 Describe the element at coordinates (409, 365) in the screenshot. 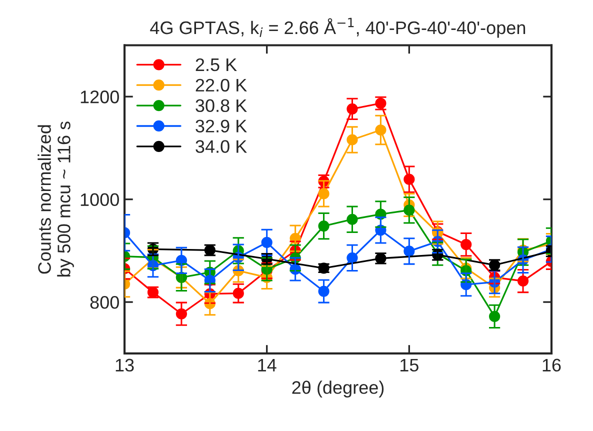

I see `x-tick-label: 15` at that location.